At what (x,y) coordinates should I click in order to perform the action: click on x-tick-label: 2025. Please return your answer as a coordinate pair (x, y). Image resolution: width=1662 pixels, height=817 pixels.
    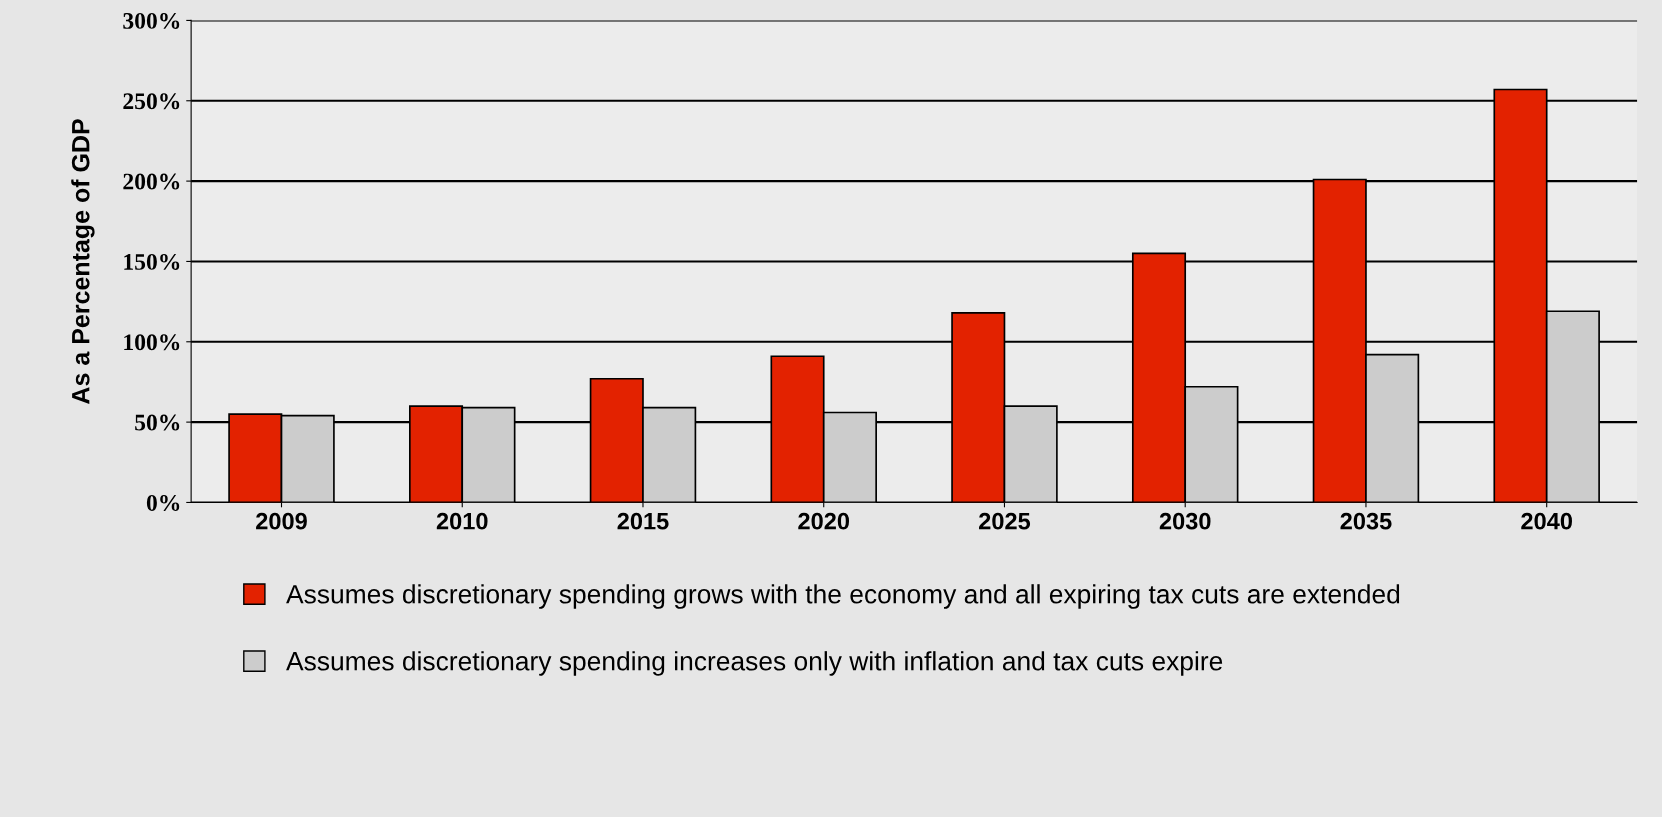
    Looking at the image, I should click on (1005, 521).